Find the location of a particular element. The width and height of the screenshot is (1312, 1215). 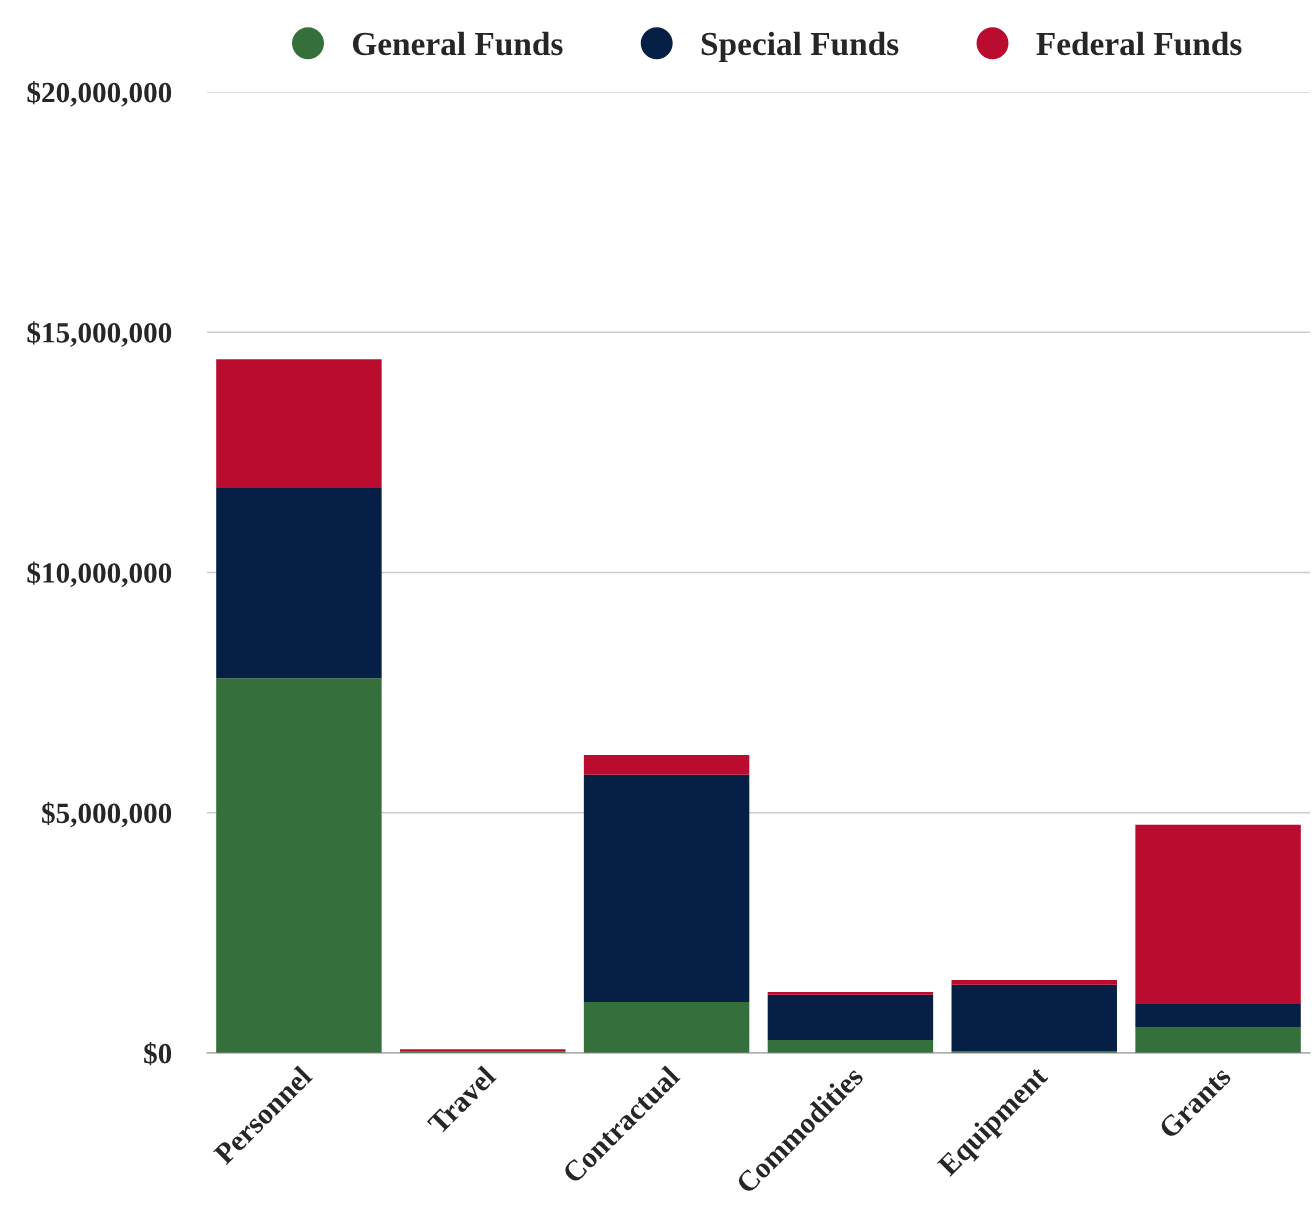

legend-label: Federal Funds is located at coordinates (1139, 43).